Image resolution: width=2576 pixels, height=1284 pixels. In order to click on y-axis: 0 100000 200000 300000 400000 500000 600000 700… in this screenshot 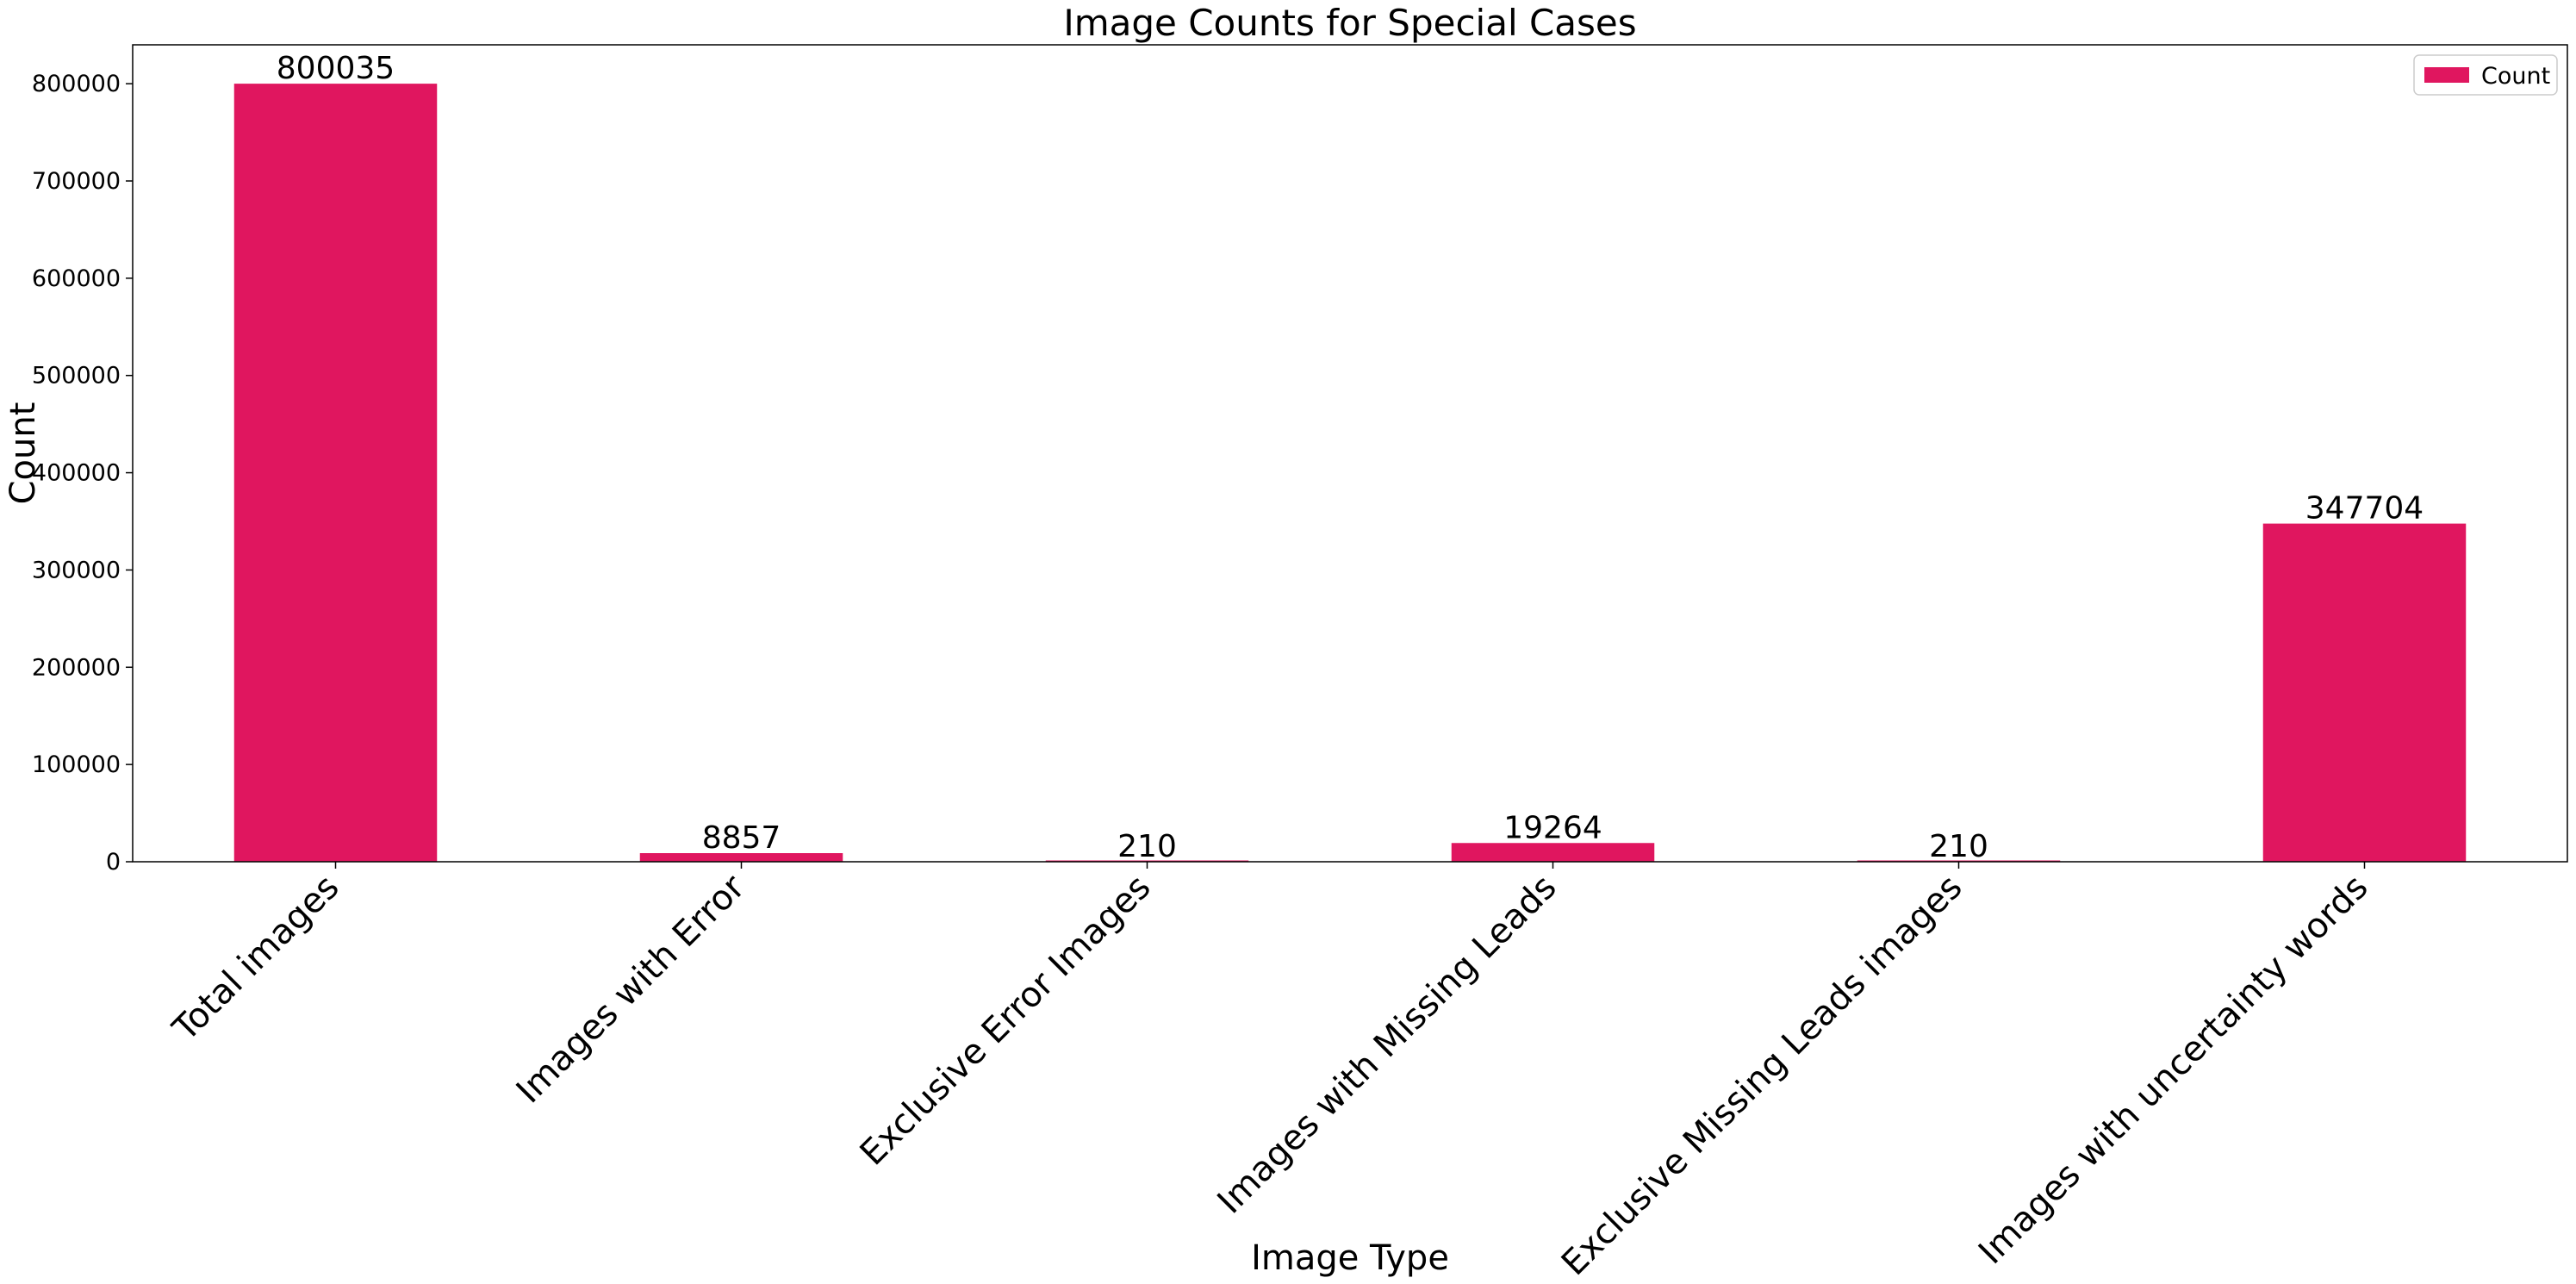, I will do `click(83, 474)`.